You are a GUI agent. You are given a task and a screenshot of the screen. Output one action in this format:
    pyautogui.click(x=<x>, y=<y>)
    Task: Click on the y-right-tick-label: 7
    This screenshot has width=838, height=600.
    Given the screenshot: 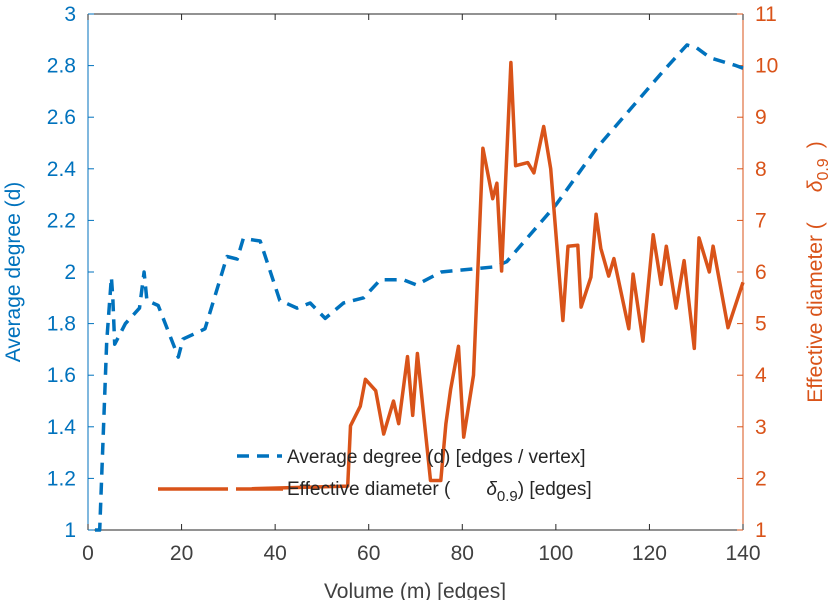 What is the action you would take?
    pyautogui.click(x=761, y=220)
    